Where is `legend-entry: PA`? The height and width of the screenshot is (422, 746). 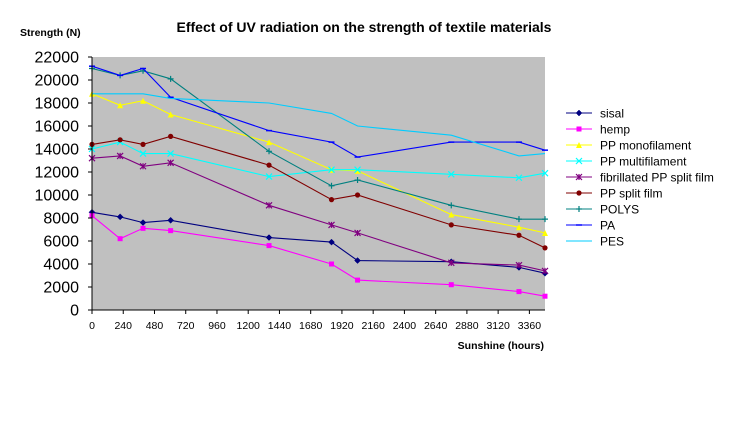 legend-entry: PA is located at coordinates (590, 226).